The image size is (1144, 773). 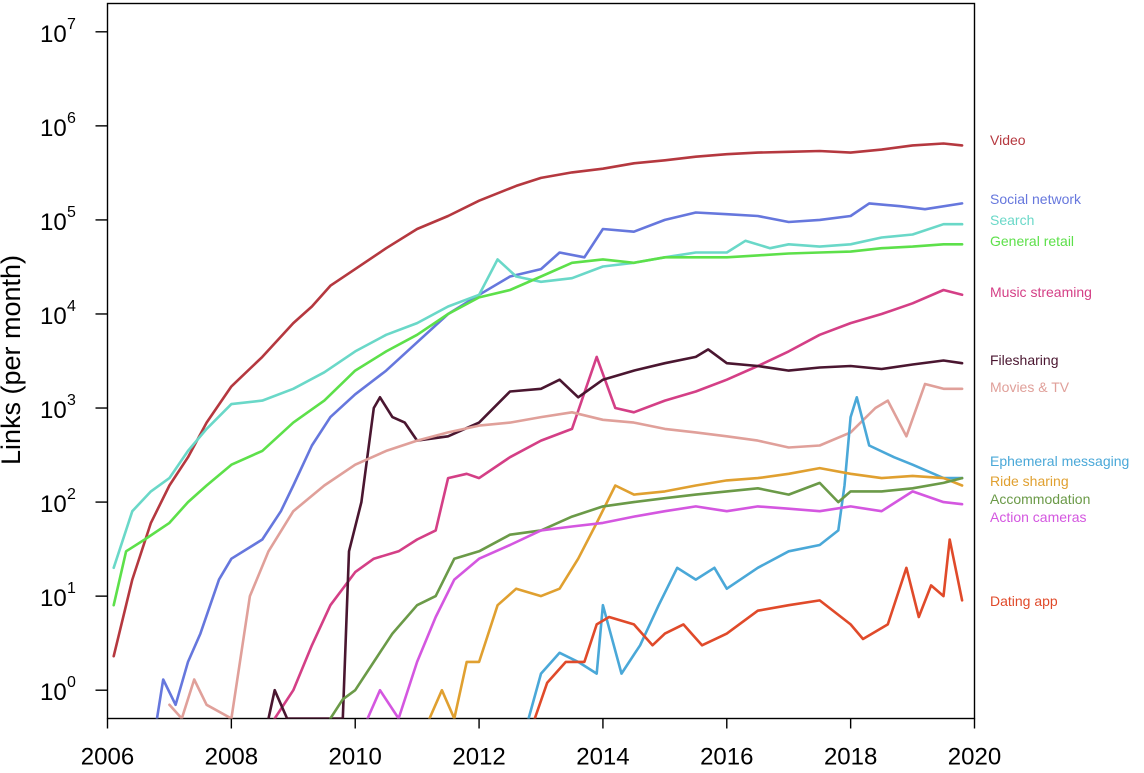 What do you see at coordinates (478, 757) in the screenshot?
I see `x-tick-label: 2012` at bounding box center [478, 757].